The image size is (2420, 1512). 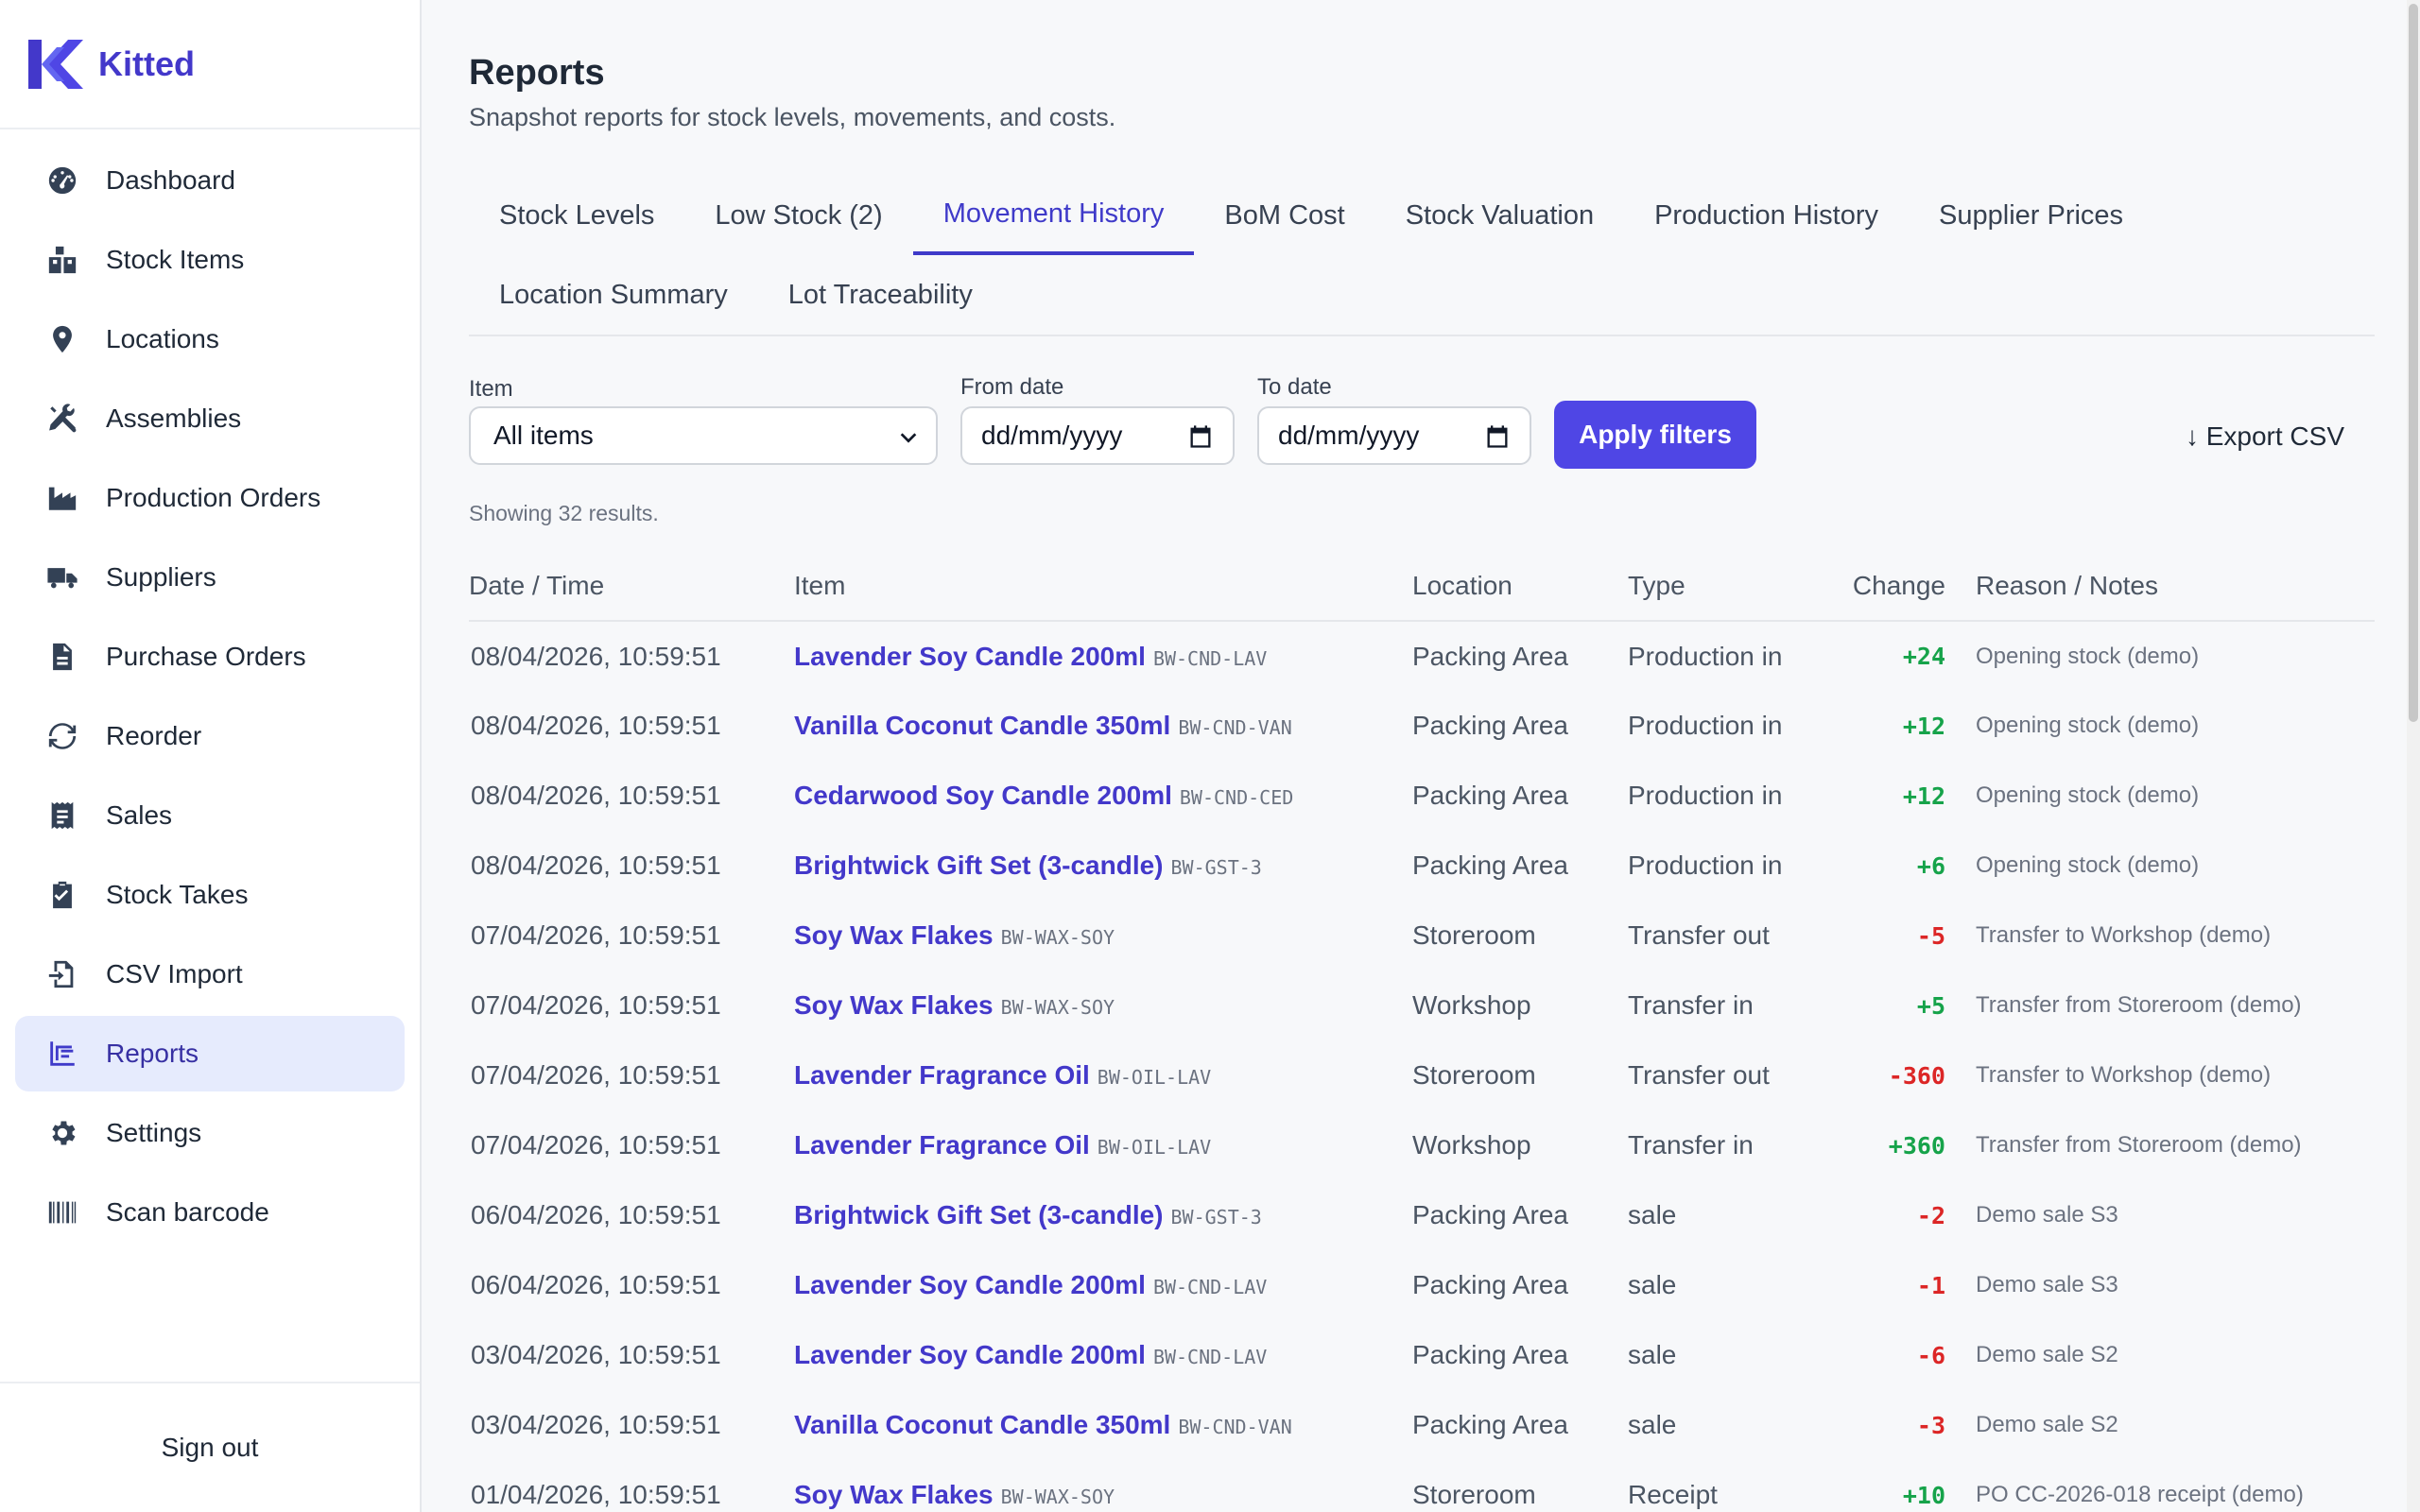 I want to click on cell-change: -1, so click(x=1930, y=1285).